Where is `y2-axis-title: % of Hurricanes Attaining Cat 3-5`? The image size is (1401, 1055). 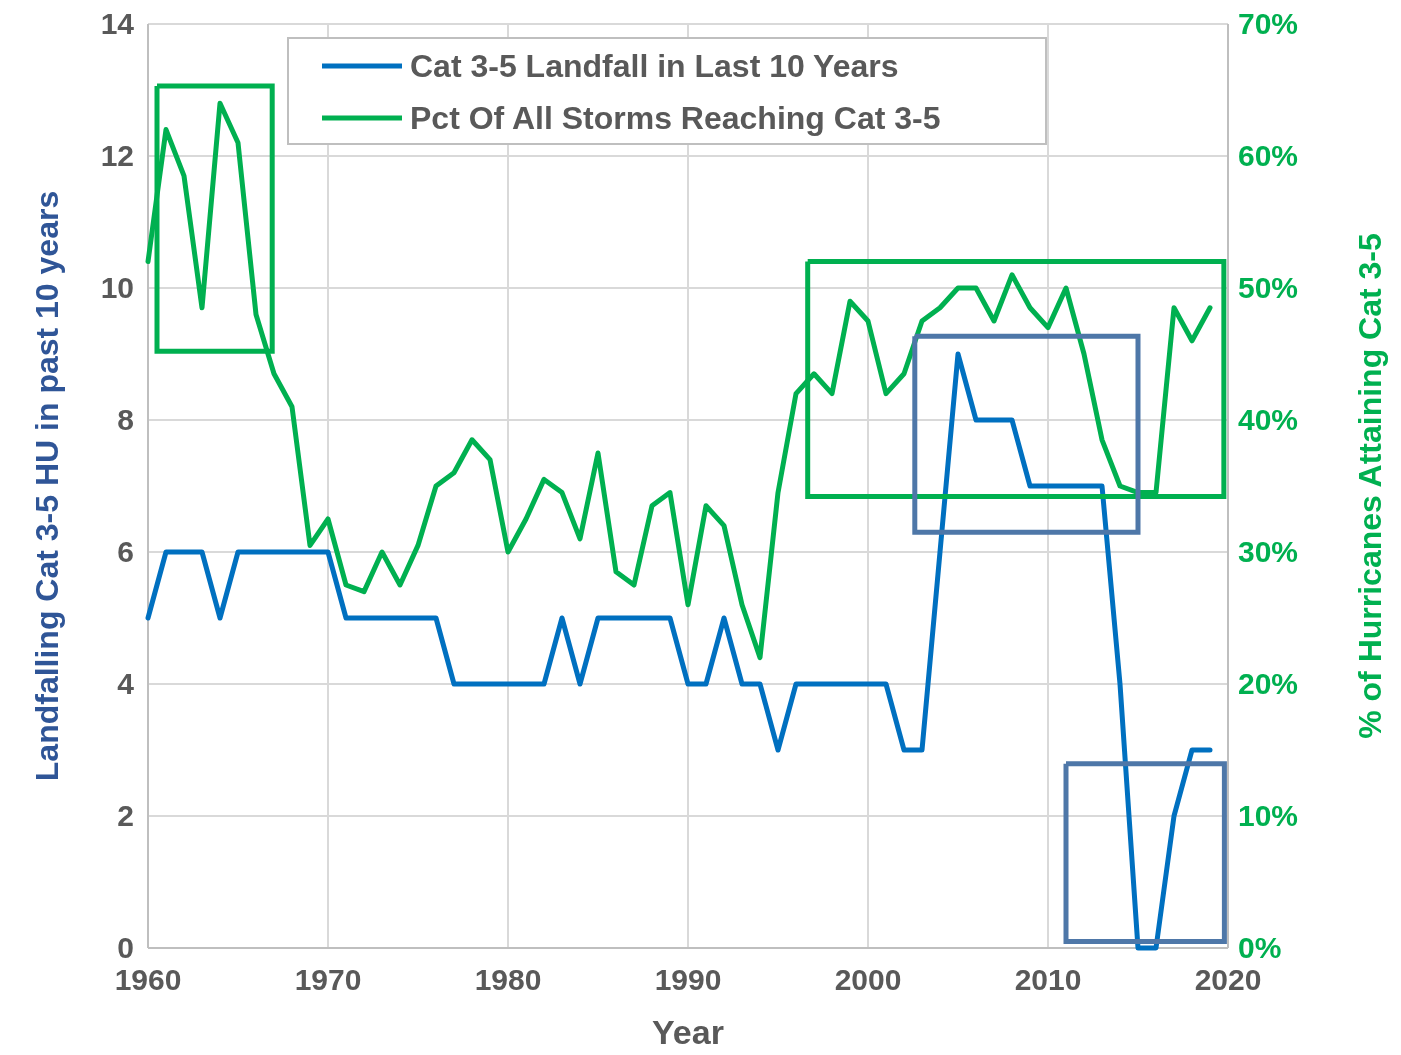
y2-axis-title: % of Hurricanes Attaining Cat 3-5 is located at coordinates (1370, 486).